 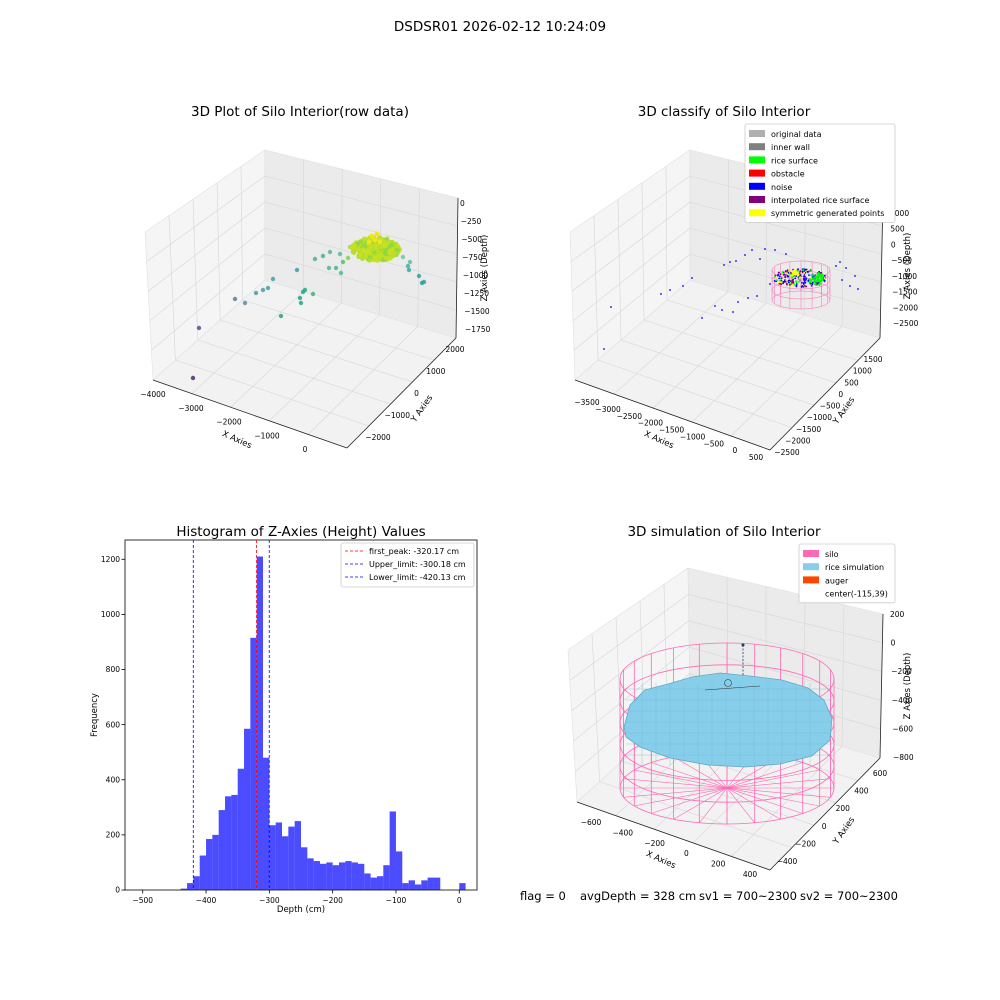 What do you see at coordinates (794, 160) in the screenshot?
I see `legend-label: rice surface` at bounding box center [794, 160].